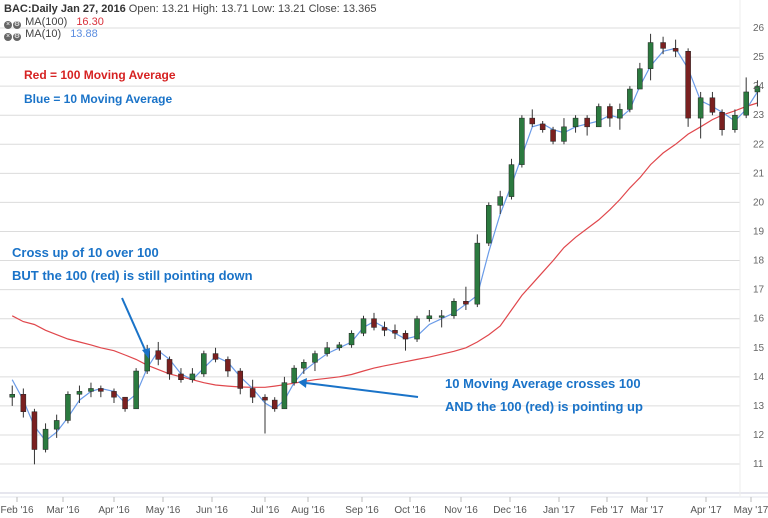  What do you see at coordinates (212, 510) in the screenshot?
I see `x-tick-label: Jun '16` at bounding box center [212, 510].